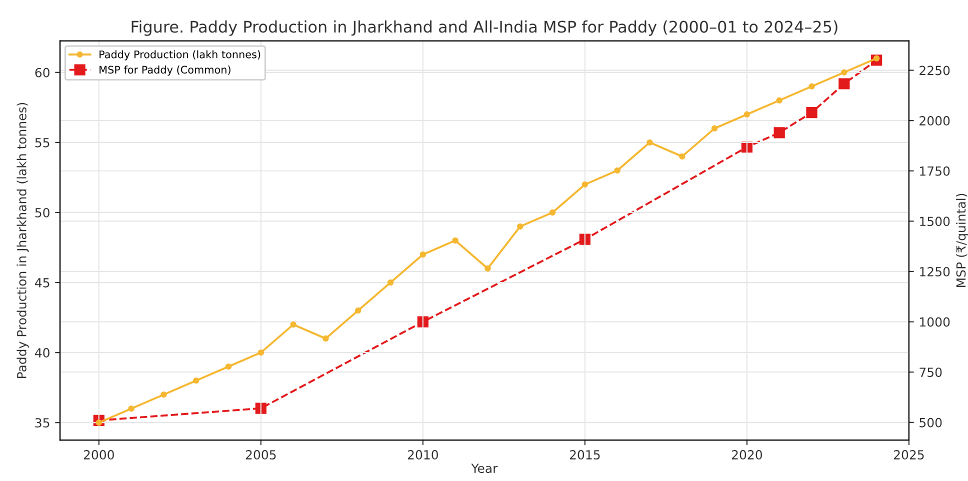 This screenshot has height=481, width=968. Describe the element at coordinates (935, 171) in the screenshot. I see `y2-tick-label: 1750` at that location.